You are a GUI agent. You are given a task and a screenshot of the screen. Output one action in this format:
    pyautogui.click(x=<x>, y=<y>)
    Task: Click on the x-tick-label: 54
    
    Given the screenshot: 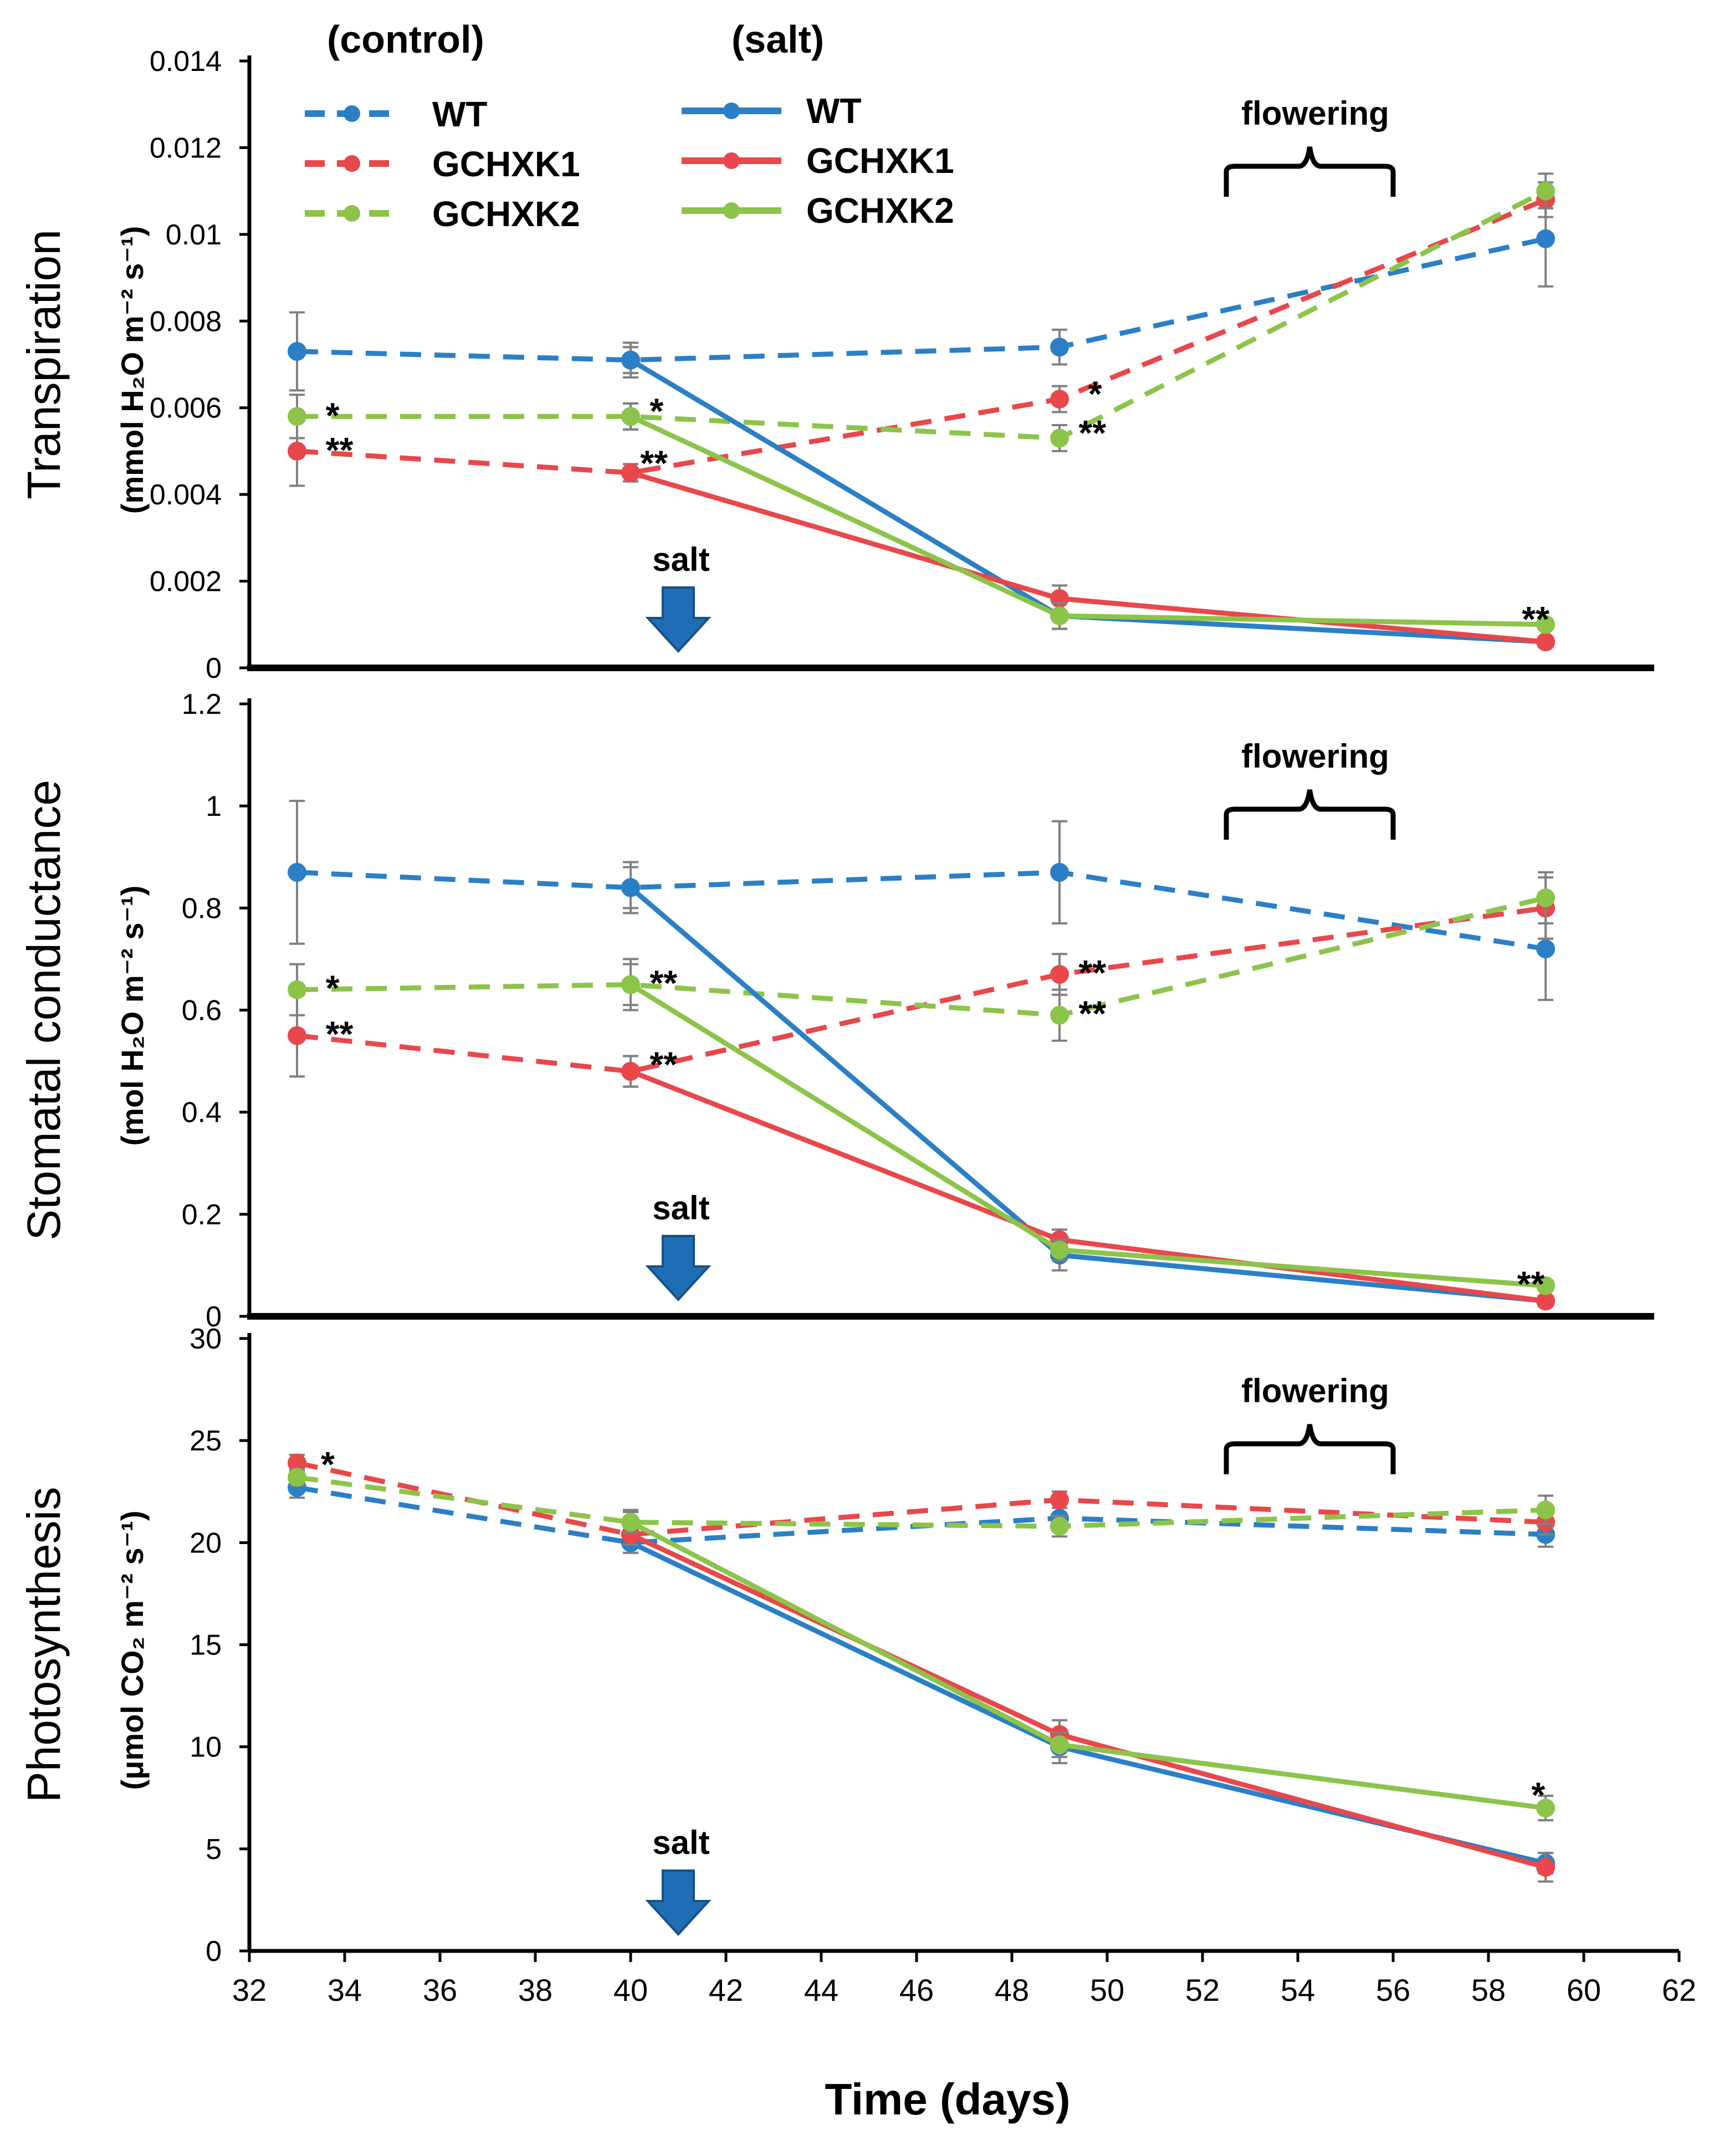 What is the action you would take?
    pyautogui.click(x=1298, y=1990)
    